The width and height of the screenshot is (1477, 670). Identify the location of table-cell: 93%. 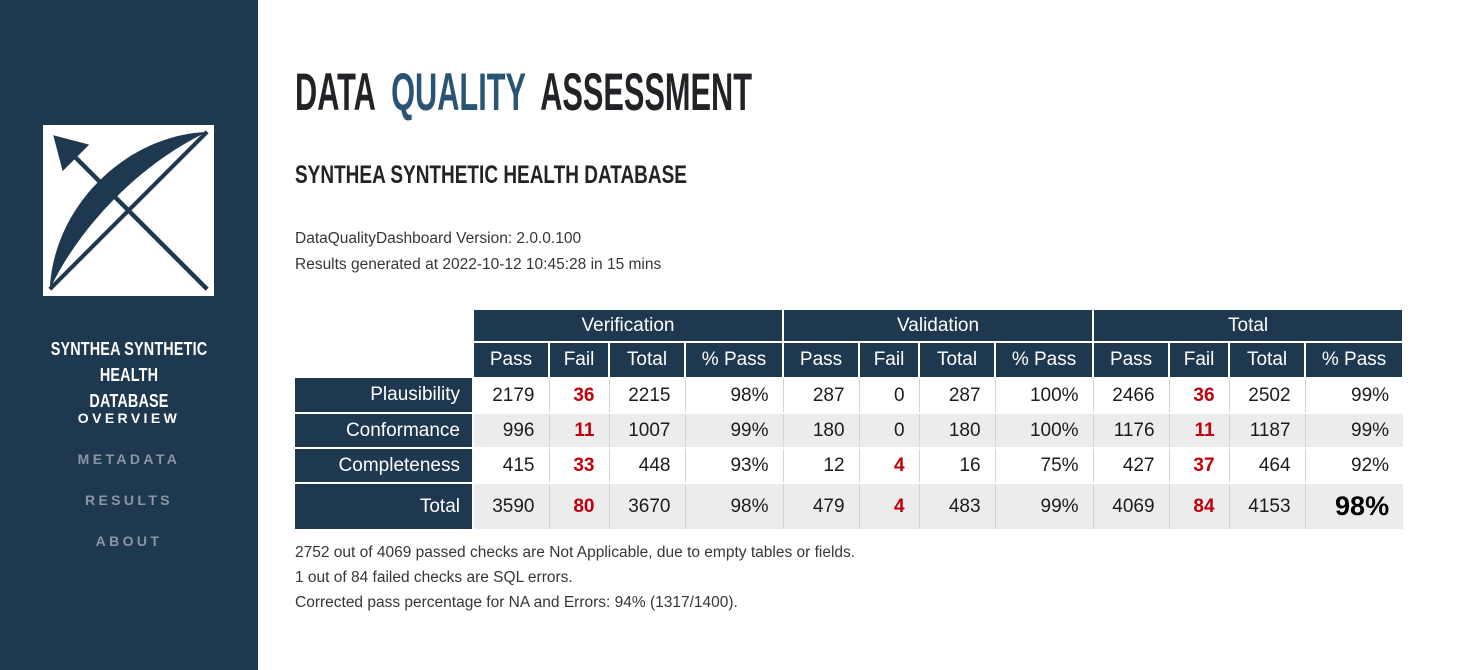
(734, 466).